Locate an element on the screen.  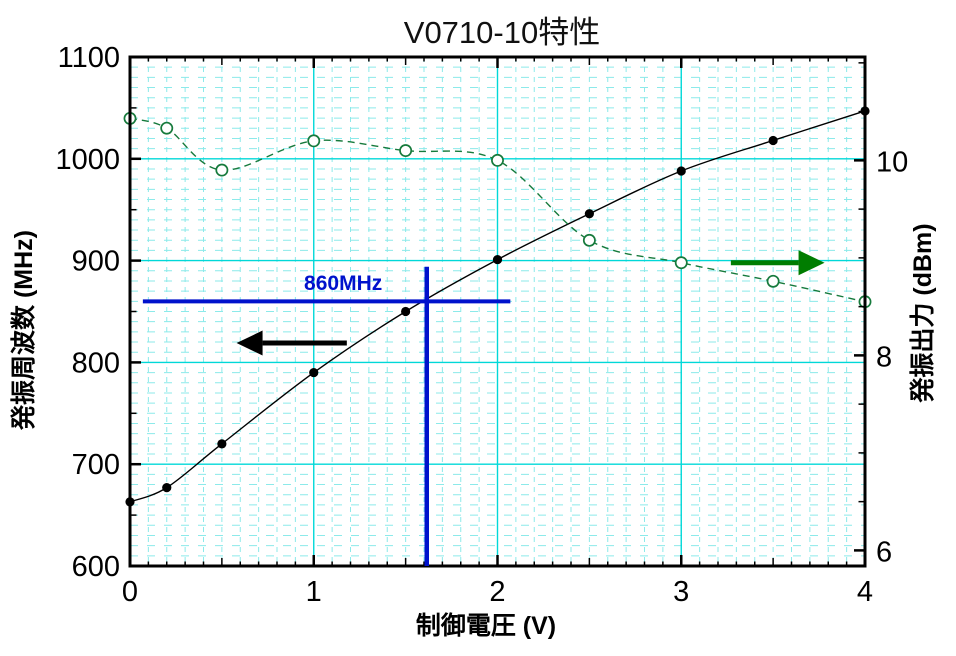
right-tick-label: 10 is located at coordinates (892, 162).